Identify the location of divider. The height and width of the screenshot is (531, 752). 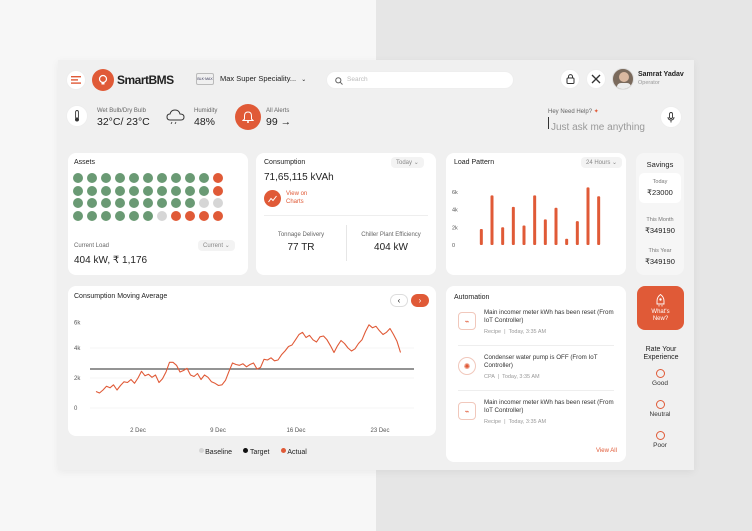
(346, 215).